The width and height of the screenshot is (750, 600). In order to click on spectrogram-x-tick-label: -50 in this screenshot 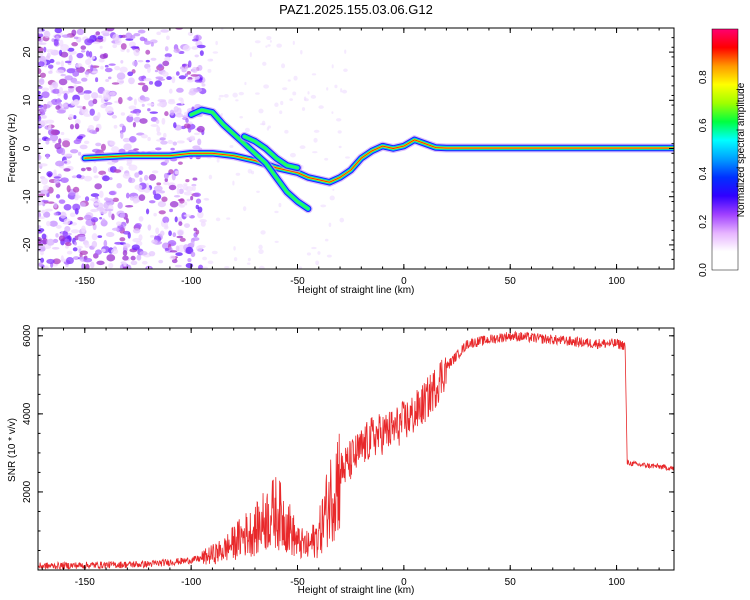, I will do `click(297, 281)`.